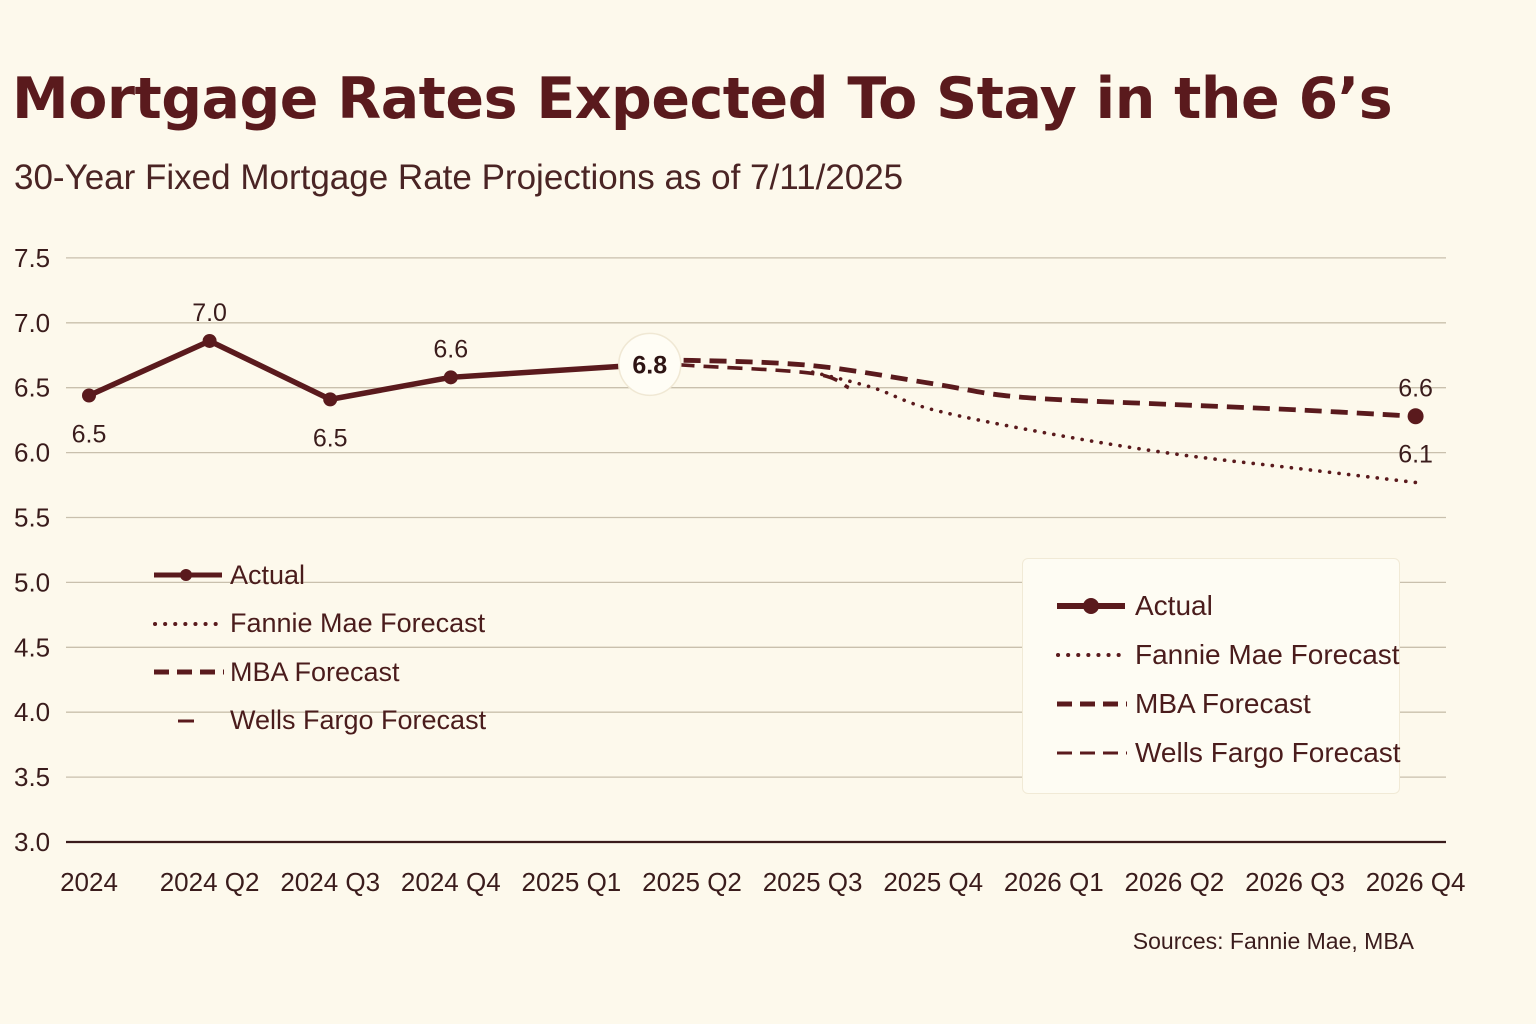 The height and width of the screenshot is (1024, 1536). Describe the element at coordinates (330, 882) in the screenshot. I see `x-tick-label: 2024 Q3` at that location.